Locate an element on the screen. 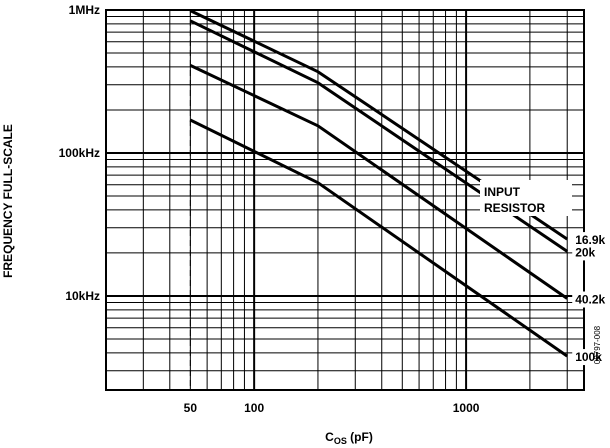 This screenshot has width=610, height=448. y-tick-label: 1MHz is located at coordinates (84, 10).